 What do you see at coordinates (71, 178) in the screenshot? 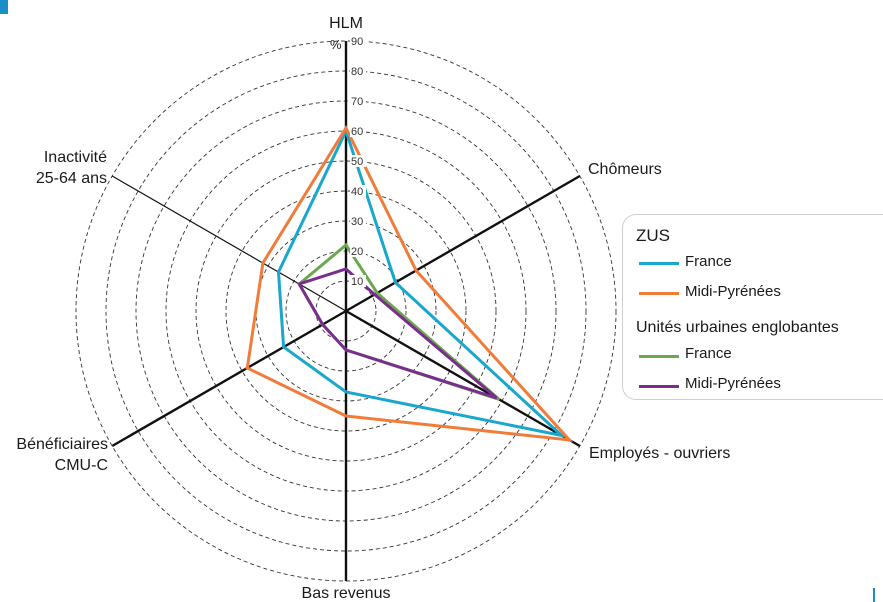
I see `axis-label-line: 25-64 ans` at bounding box center [71, 178].